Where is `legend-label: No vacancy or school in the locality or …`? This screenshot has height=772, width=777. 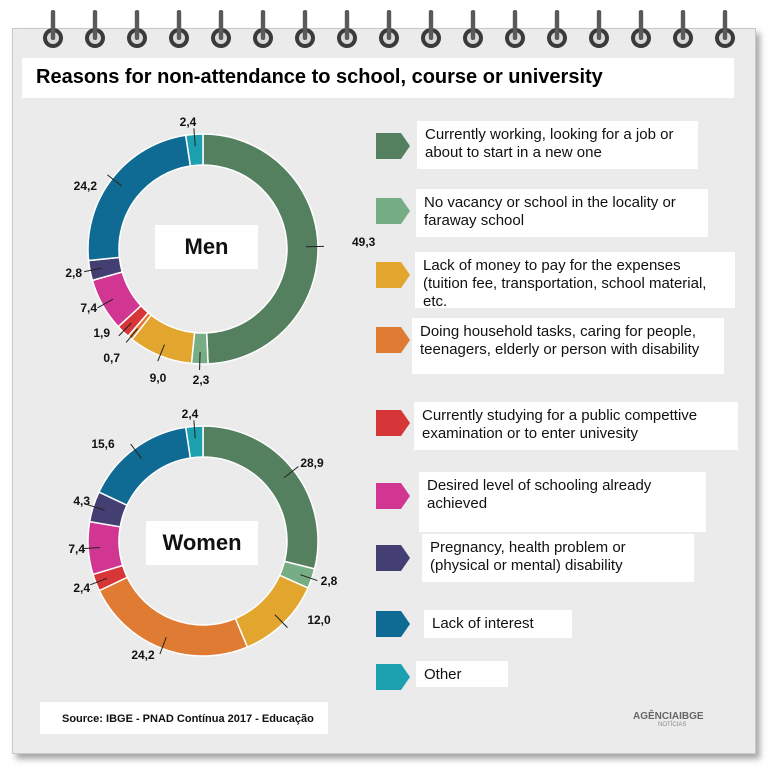
legend-label: No vacancy or school in the locality or … is located at coordinates (562, 213).